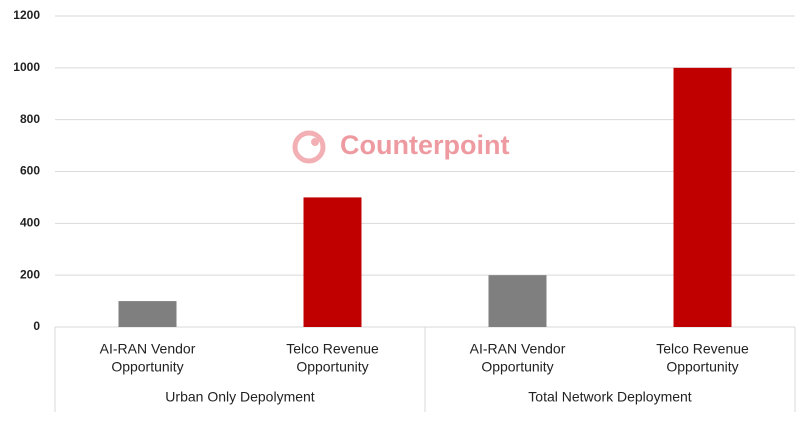 The height and width of the screenshot is (428, 800). I want to click on group-label: Total Network Deployment, so click(610, 397).